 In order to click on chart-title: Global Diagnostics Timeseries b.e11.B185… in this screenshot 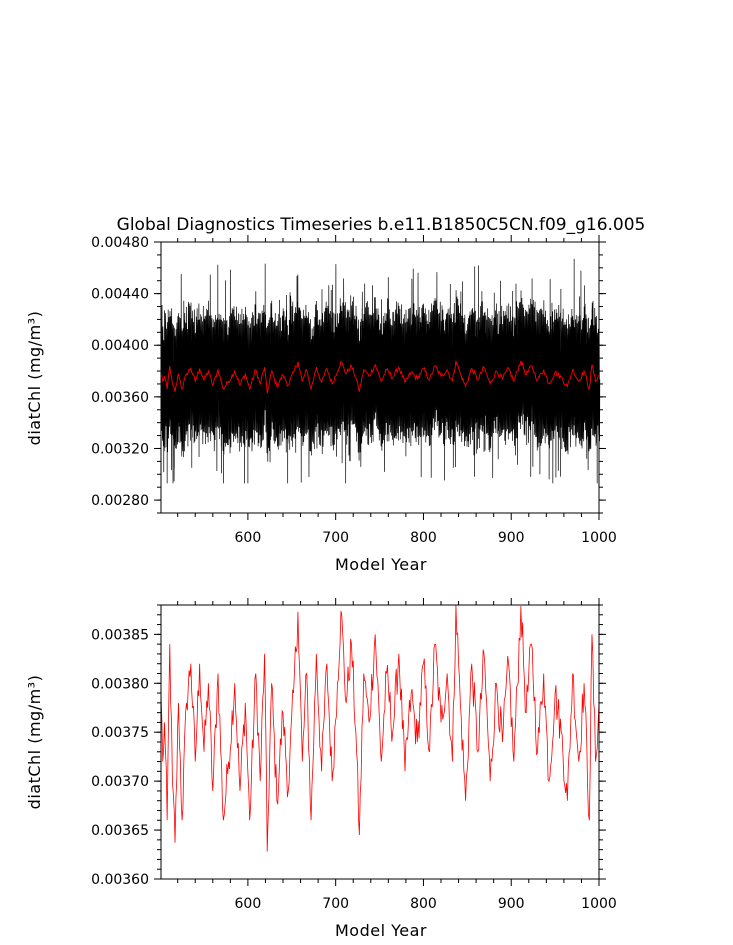, I will do `click(381, 225)`.